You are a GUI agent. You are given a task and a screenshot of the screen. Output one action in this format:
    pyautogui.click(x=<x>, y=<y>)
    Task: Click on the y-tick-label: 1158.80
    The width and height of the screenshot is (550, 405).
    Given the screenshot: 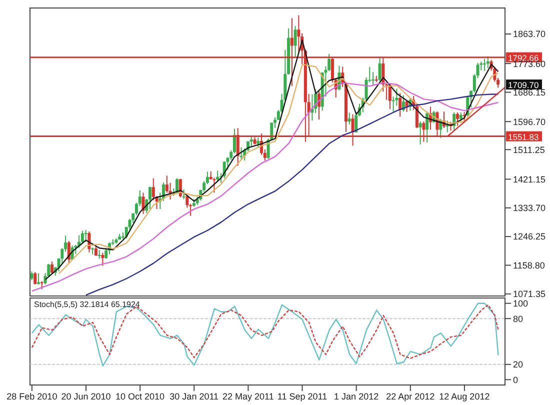 What is the action you would take?
    pyautogui.click(x=529, y=265)
    